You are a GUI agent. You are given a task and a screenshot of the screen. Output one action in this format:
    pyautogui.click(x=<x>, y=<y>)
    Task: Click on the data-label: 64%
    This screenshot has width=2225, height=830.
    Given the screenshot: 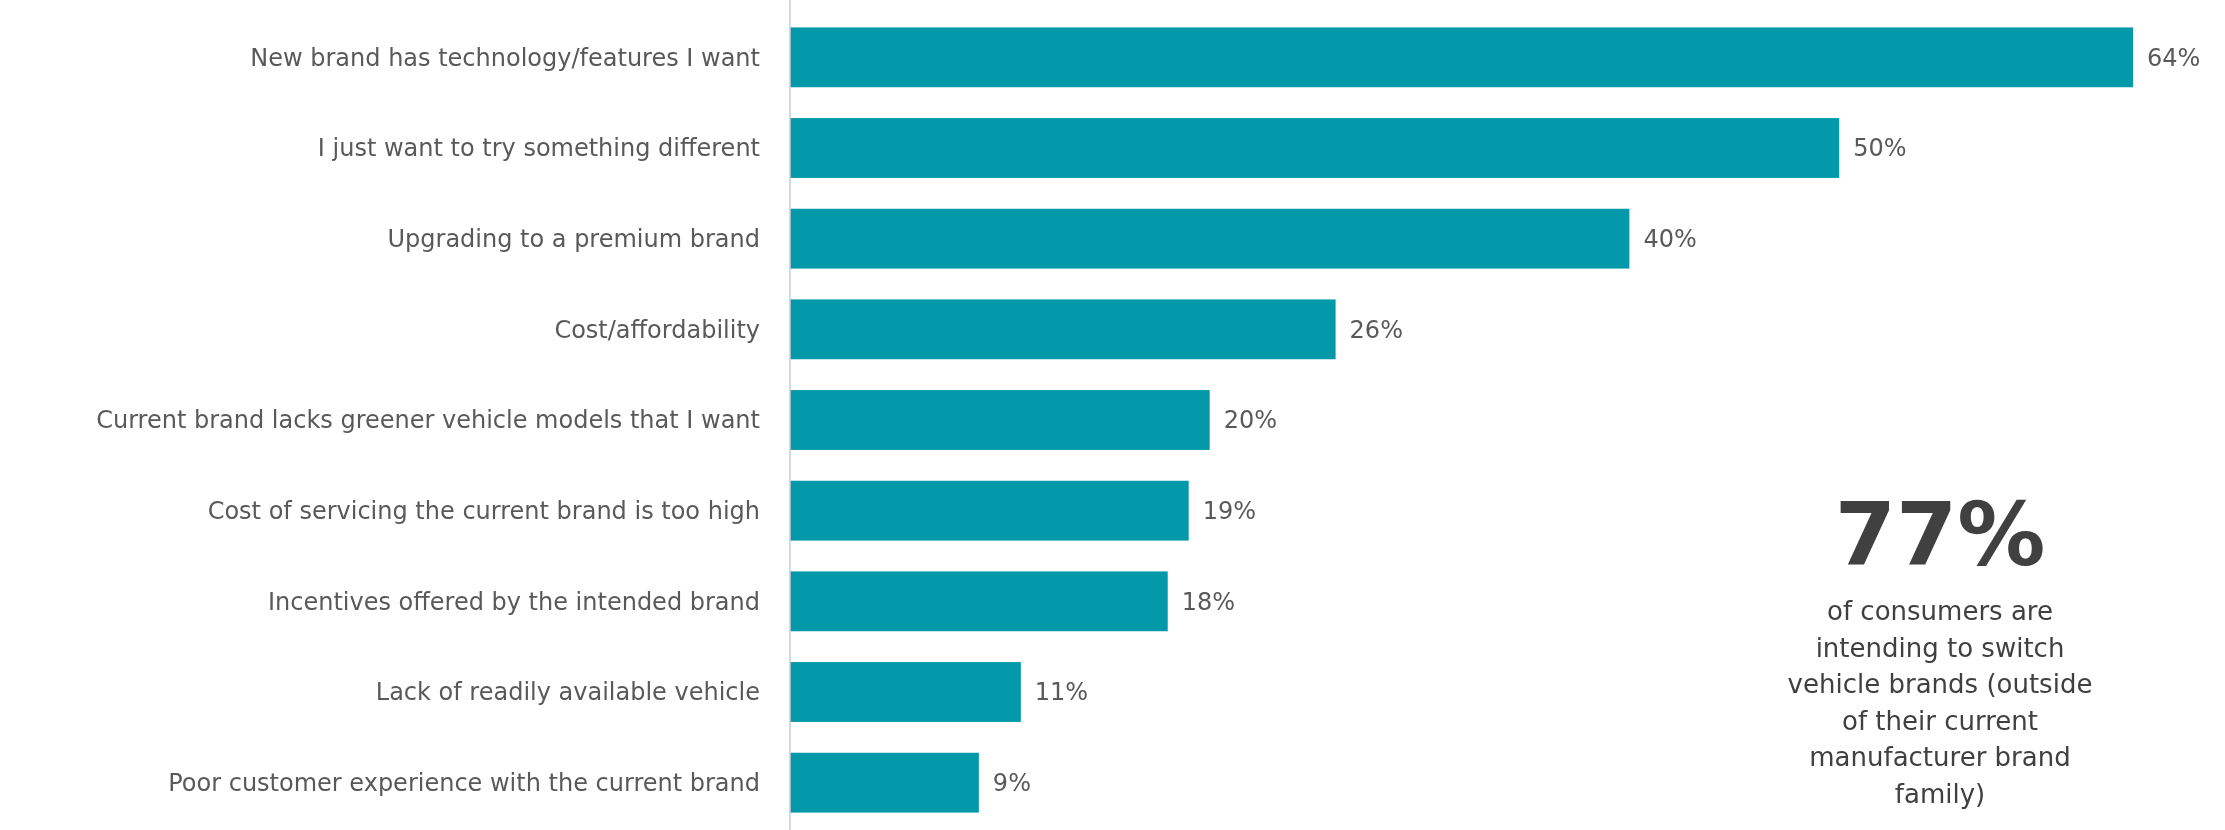 What is the action you would take?
    pyautogui.click(x=2174, y=57)
    